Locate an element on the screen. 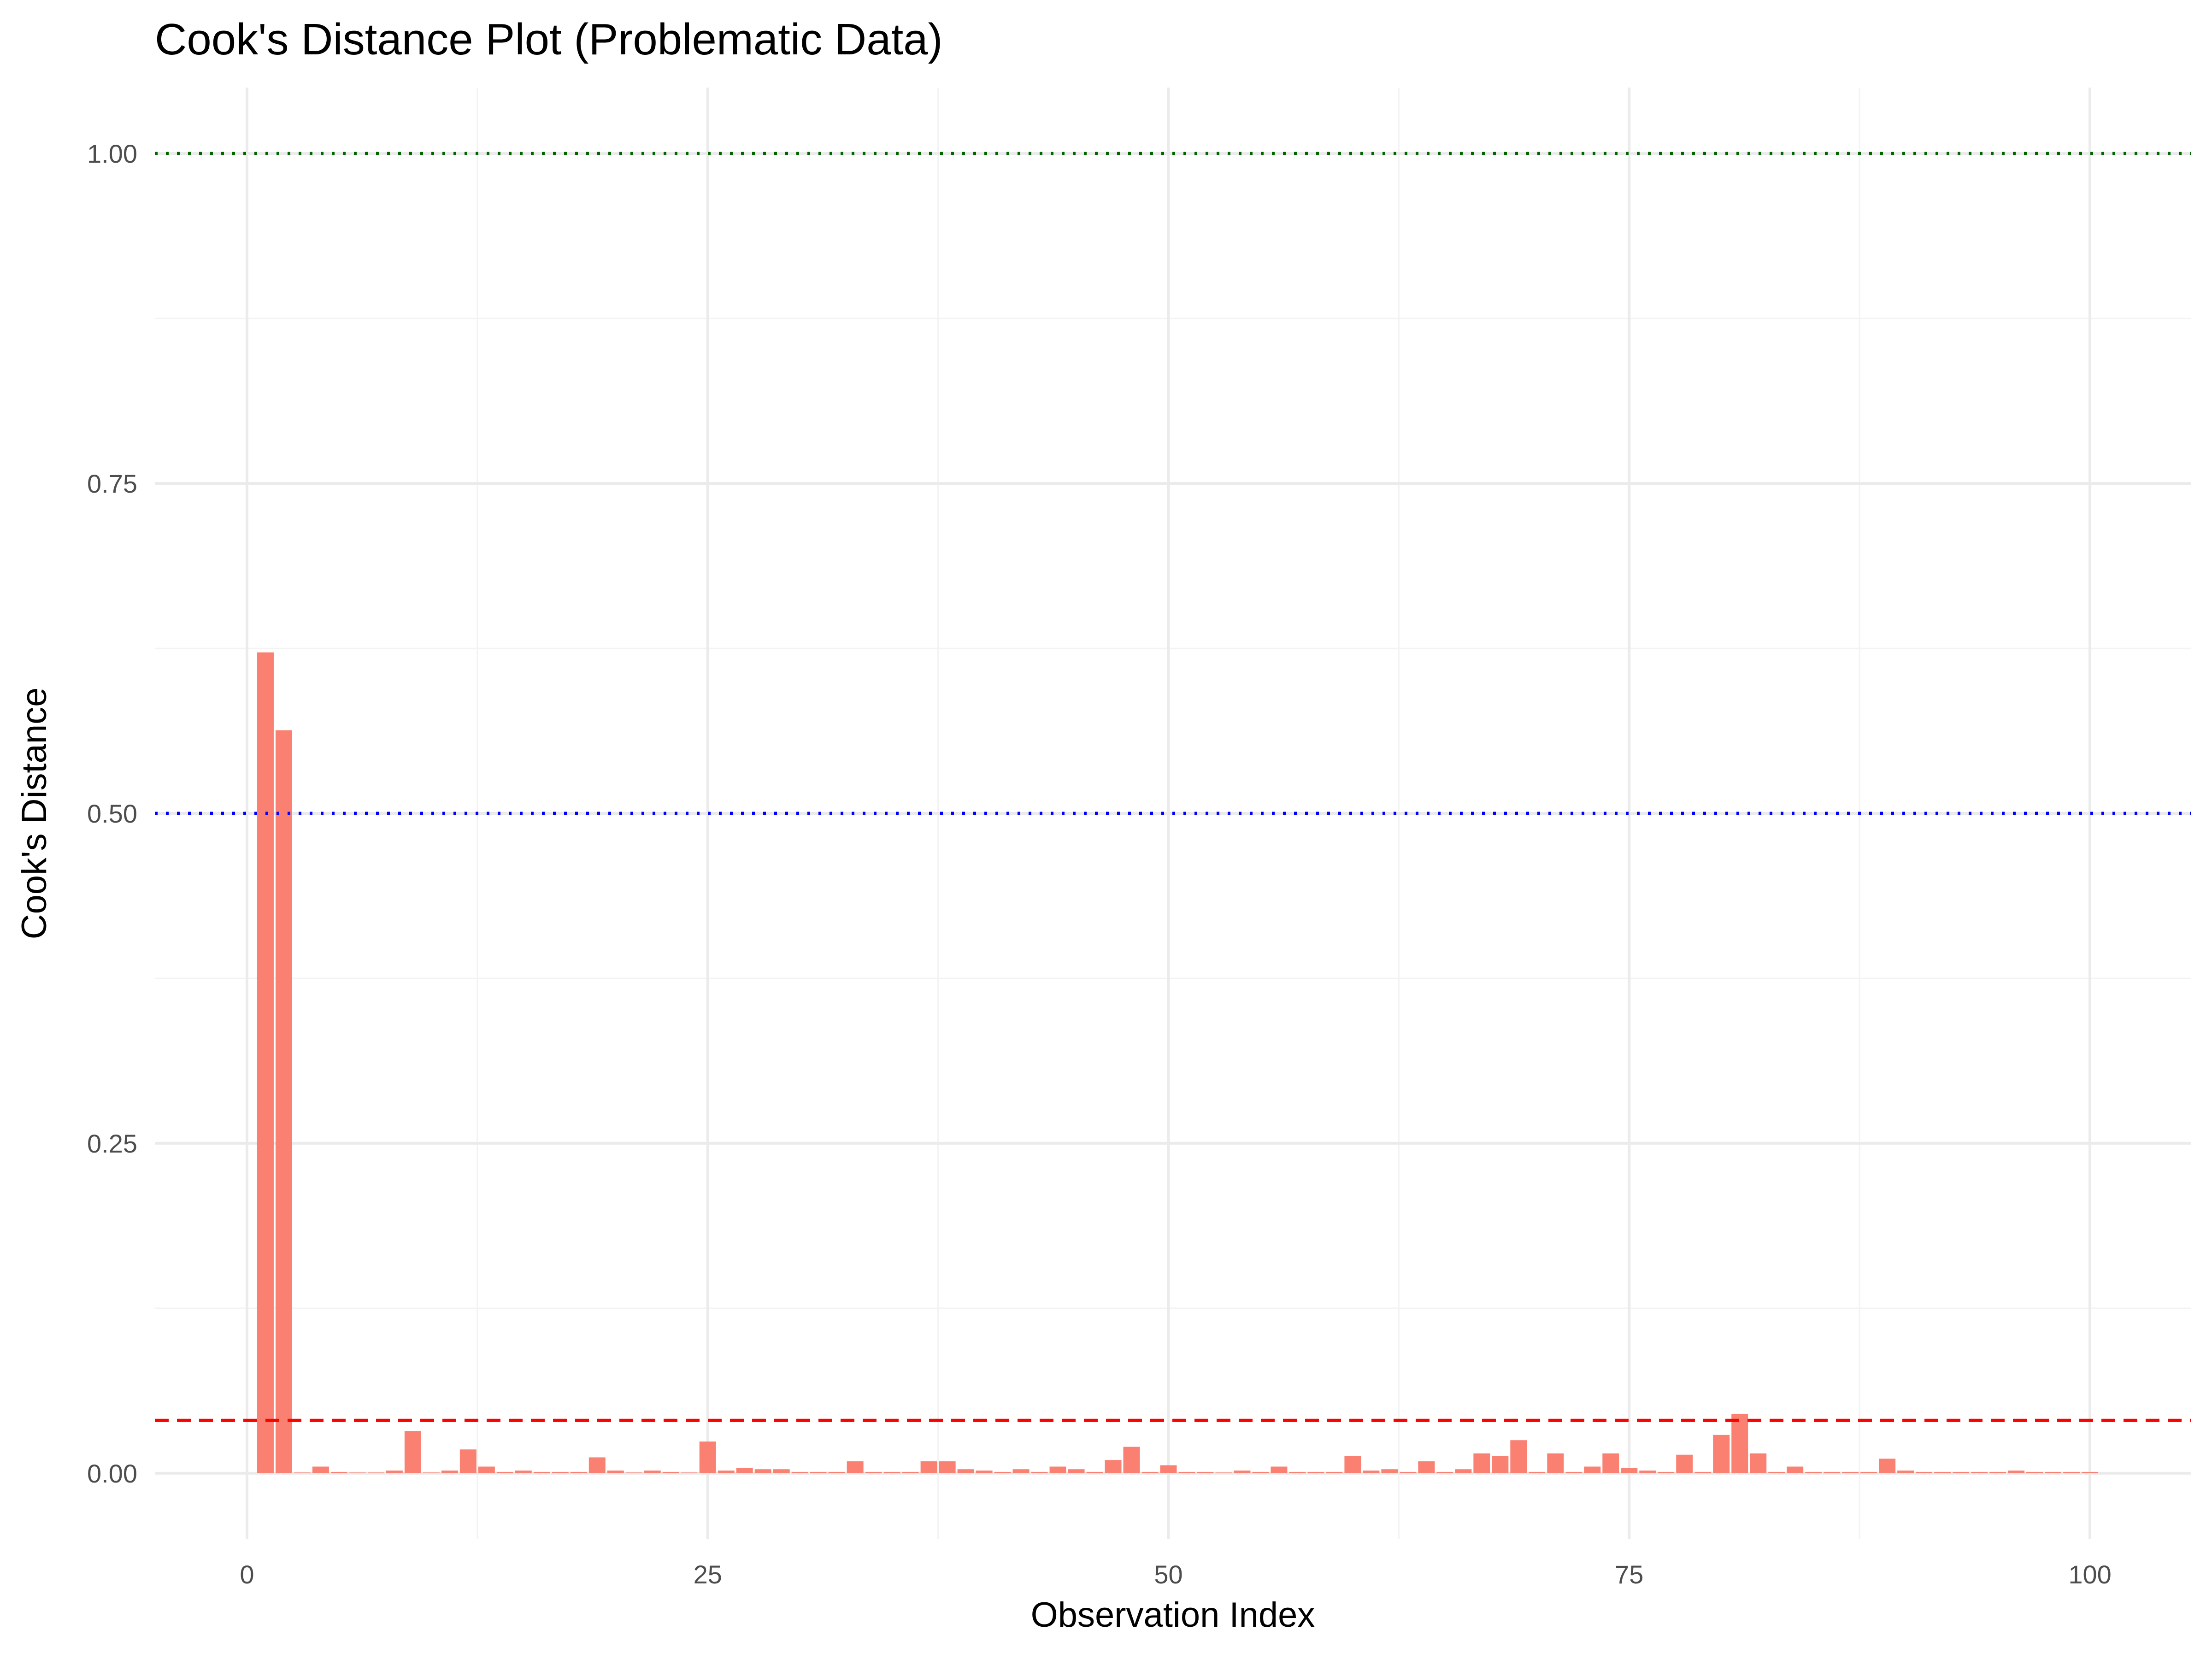 The image size is (2212, 1659). x-tick-label: 50 is located at coordinates (1168, 1574).